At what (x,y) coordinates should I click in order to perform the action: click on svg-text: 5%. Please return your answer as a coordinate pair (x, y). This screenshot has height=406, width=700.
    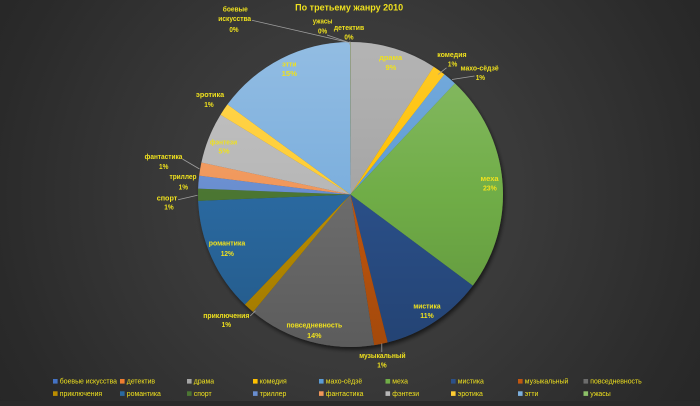
    Looking at the image, I should click on (224, 150).